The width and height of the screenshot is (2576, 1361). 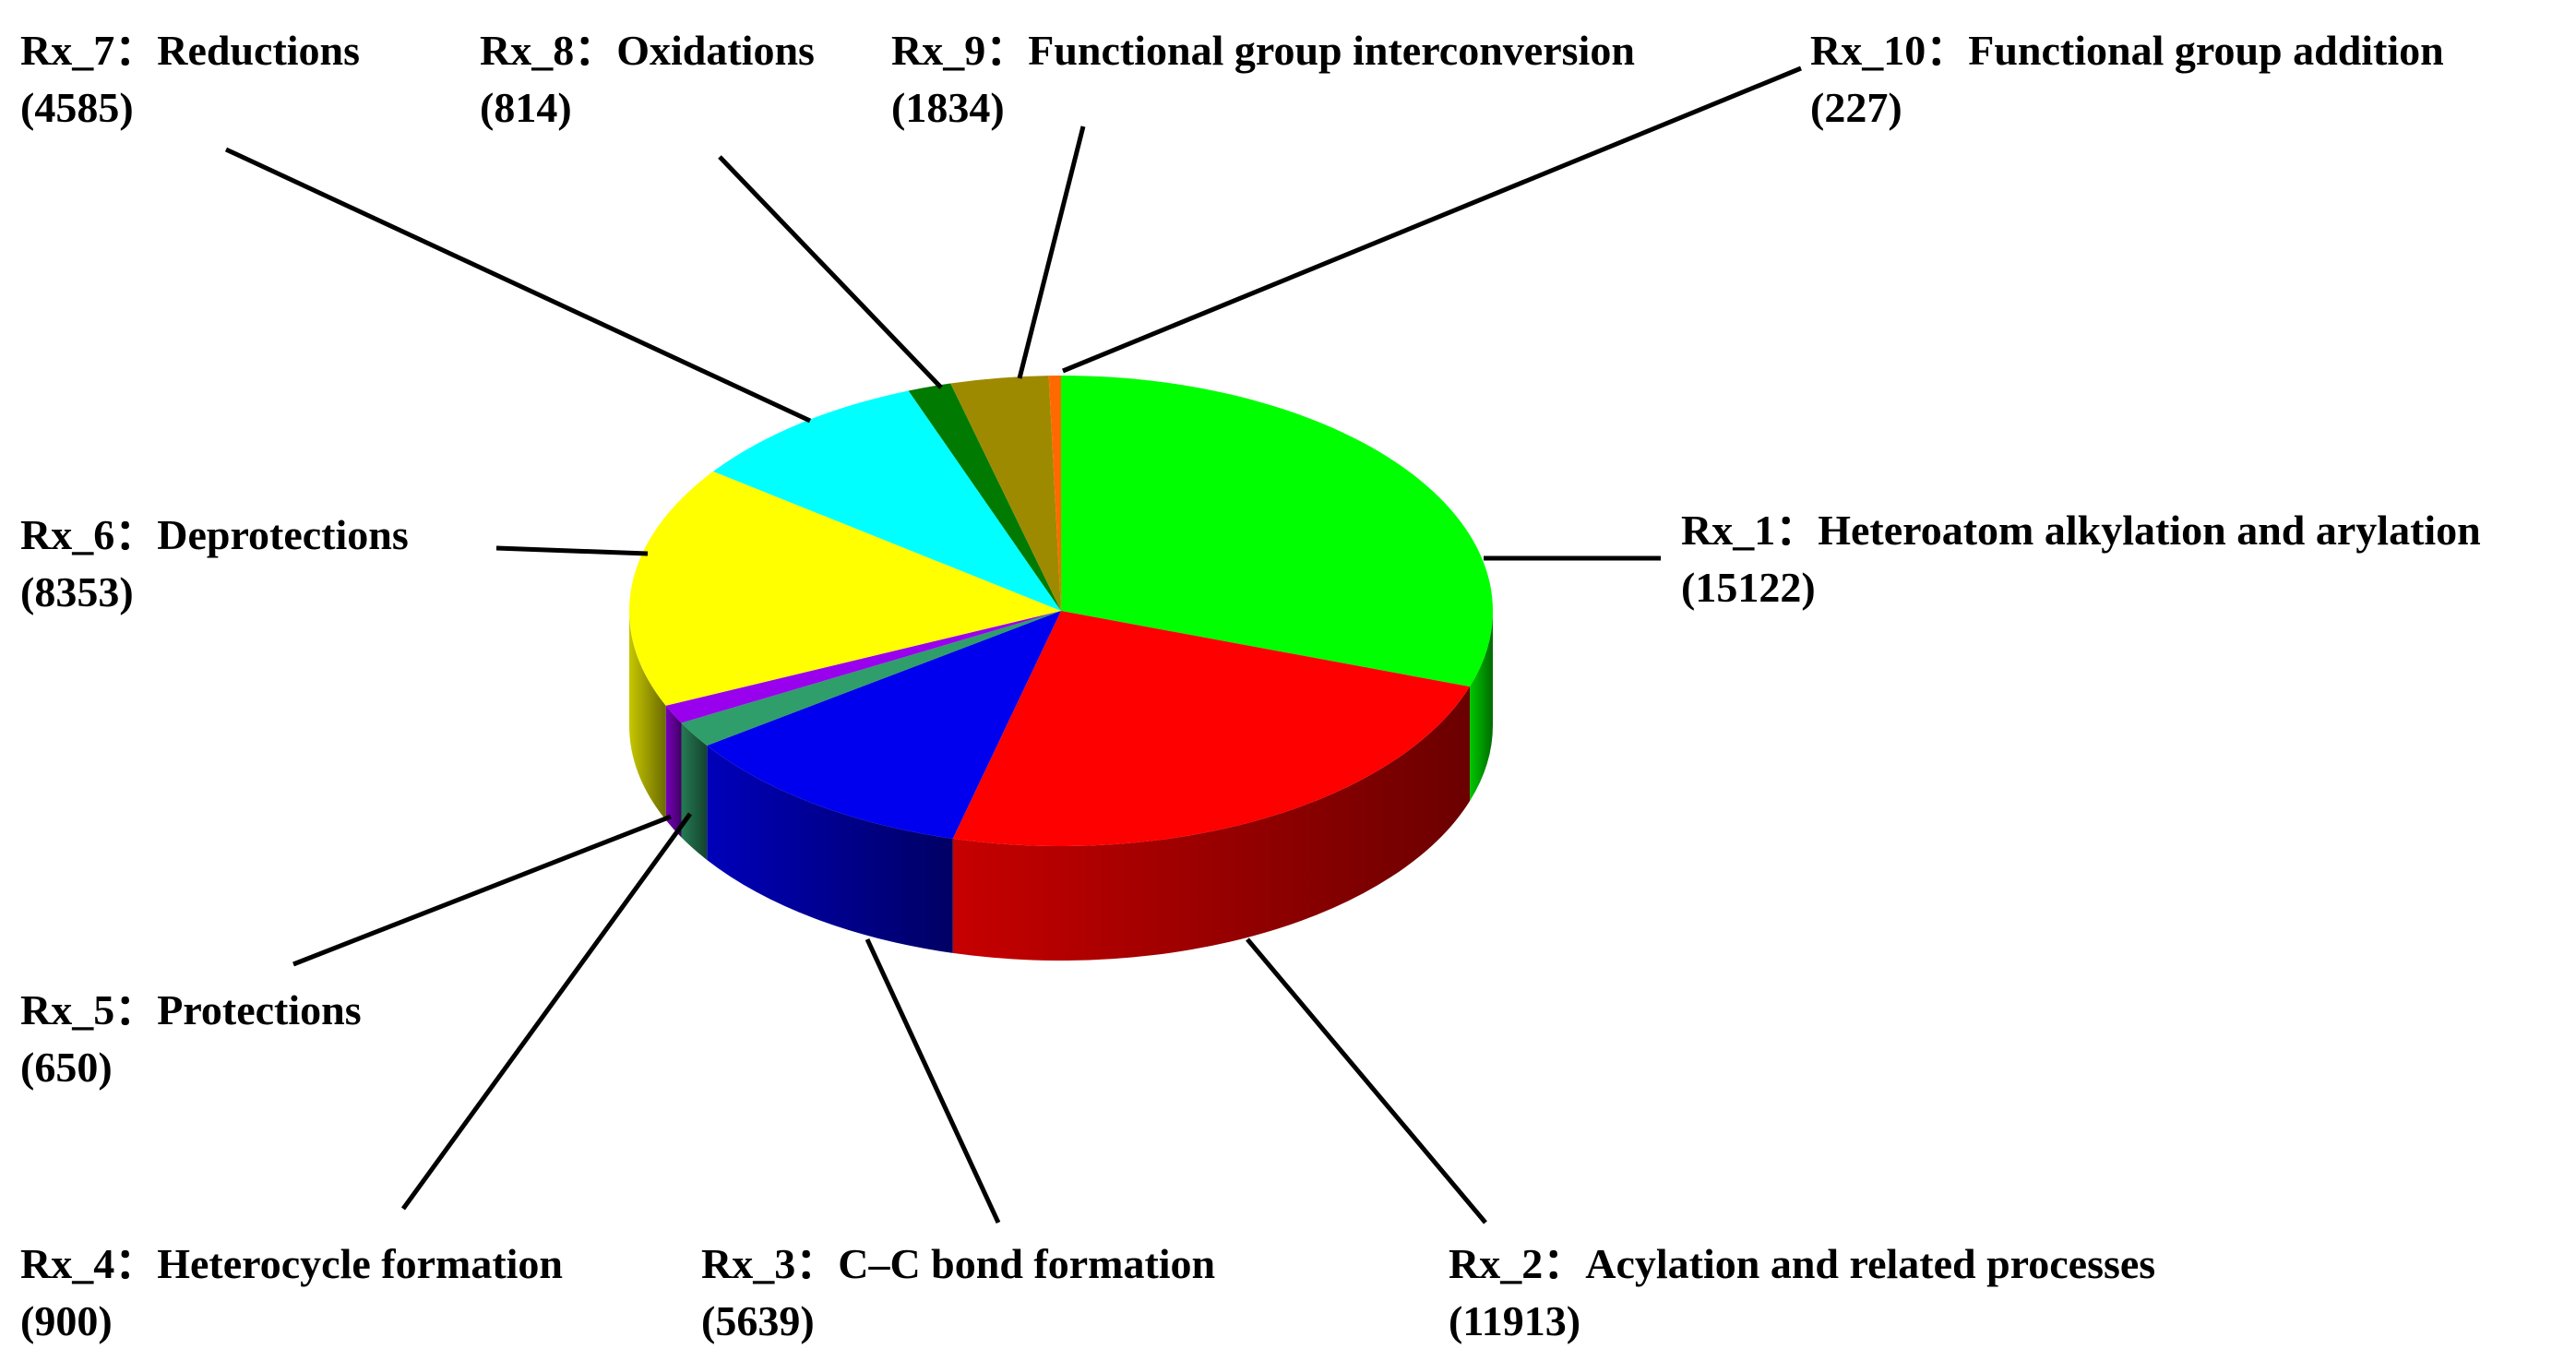 I want to click on label-count-rx-10: (227), so click(x=1856, y=107).